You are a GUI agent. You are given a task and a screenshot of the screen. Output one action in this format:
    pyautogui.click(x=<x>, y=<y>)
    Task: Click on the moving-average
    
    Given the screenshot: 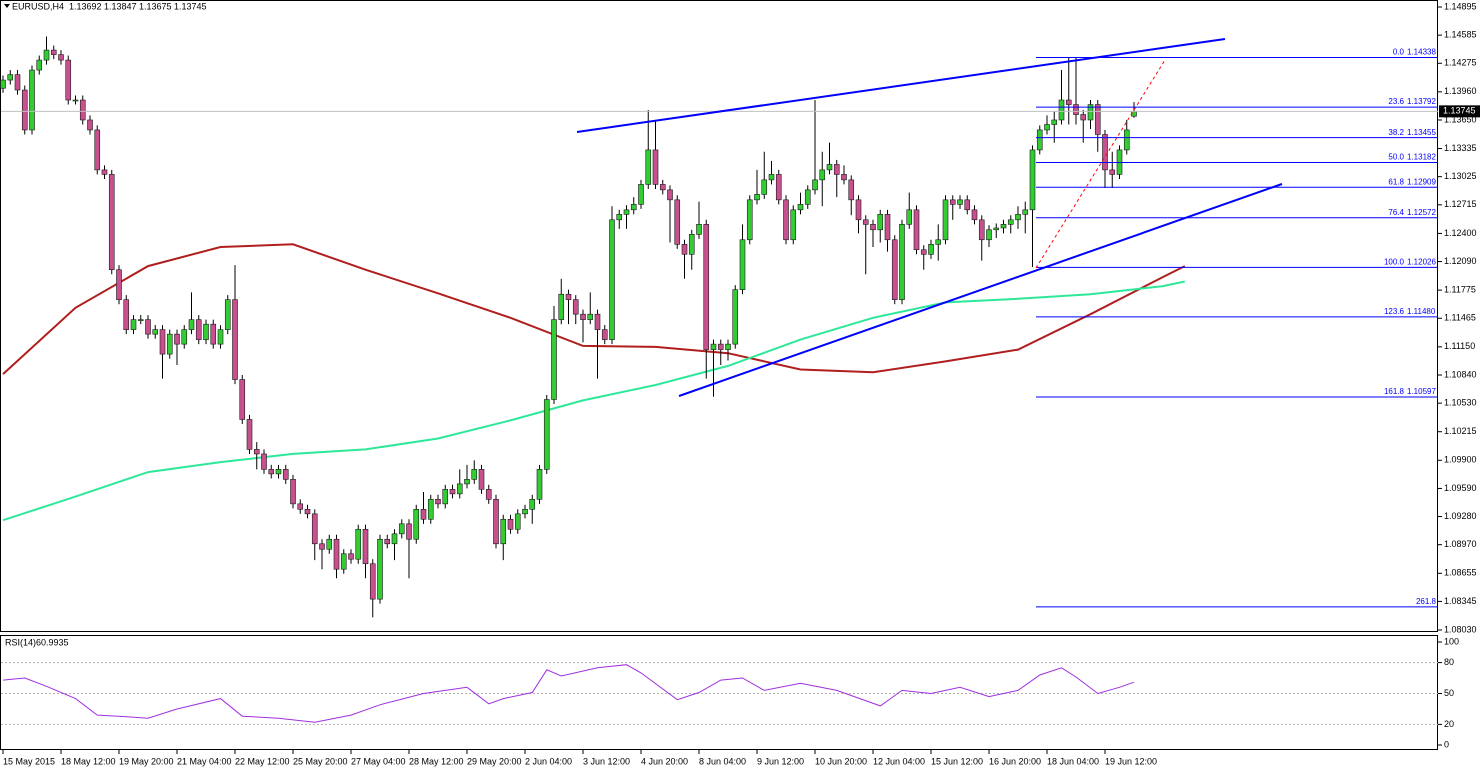 What is the action you would take?
    pyautogui.click(x=594, y=309)
    